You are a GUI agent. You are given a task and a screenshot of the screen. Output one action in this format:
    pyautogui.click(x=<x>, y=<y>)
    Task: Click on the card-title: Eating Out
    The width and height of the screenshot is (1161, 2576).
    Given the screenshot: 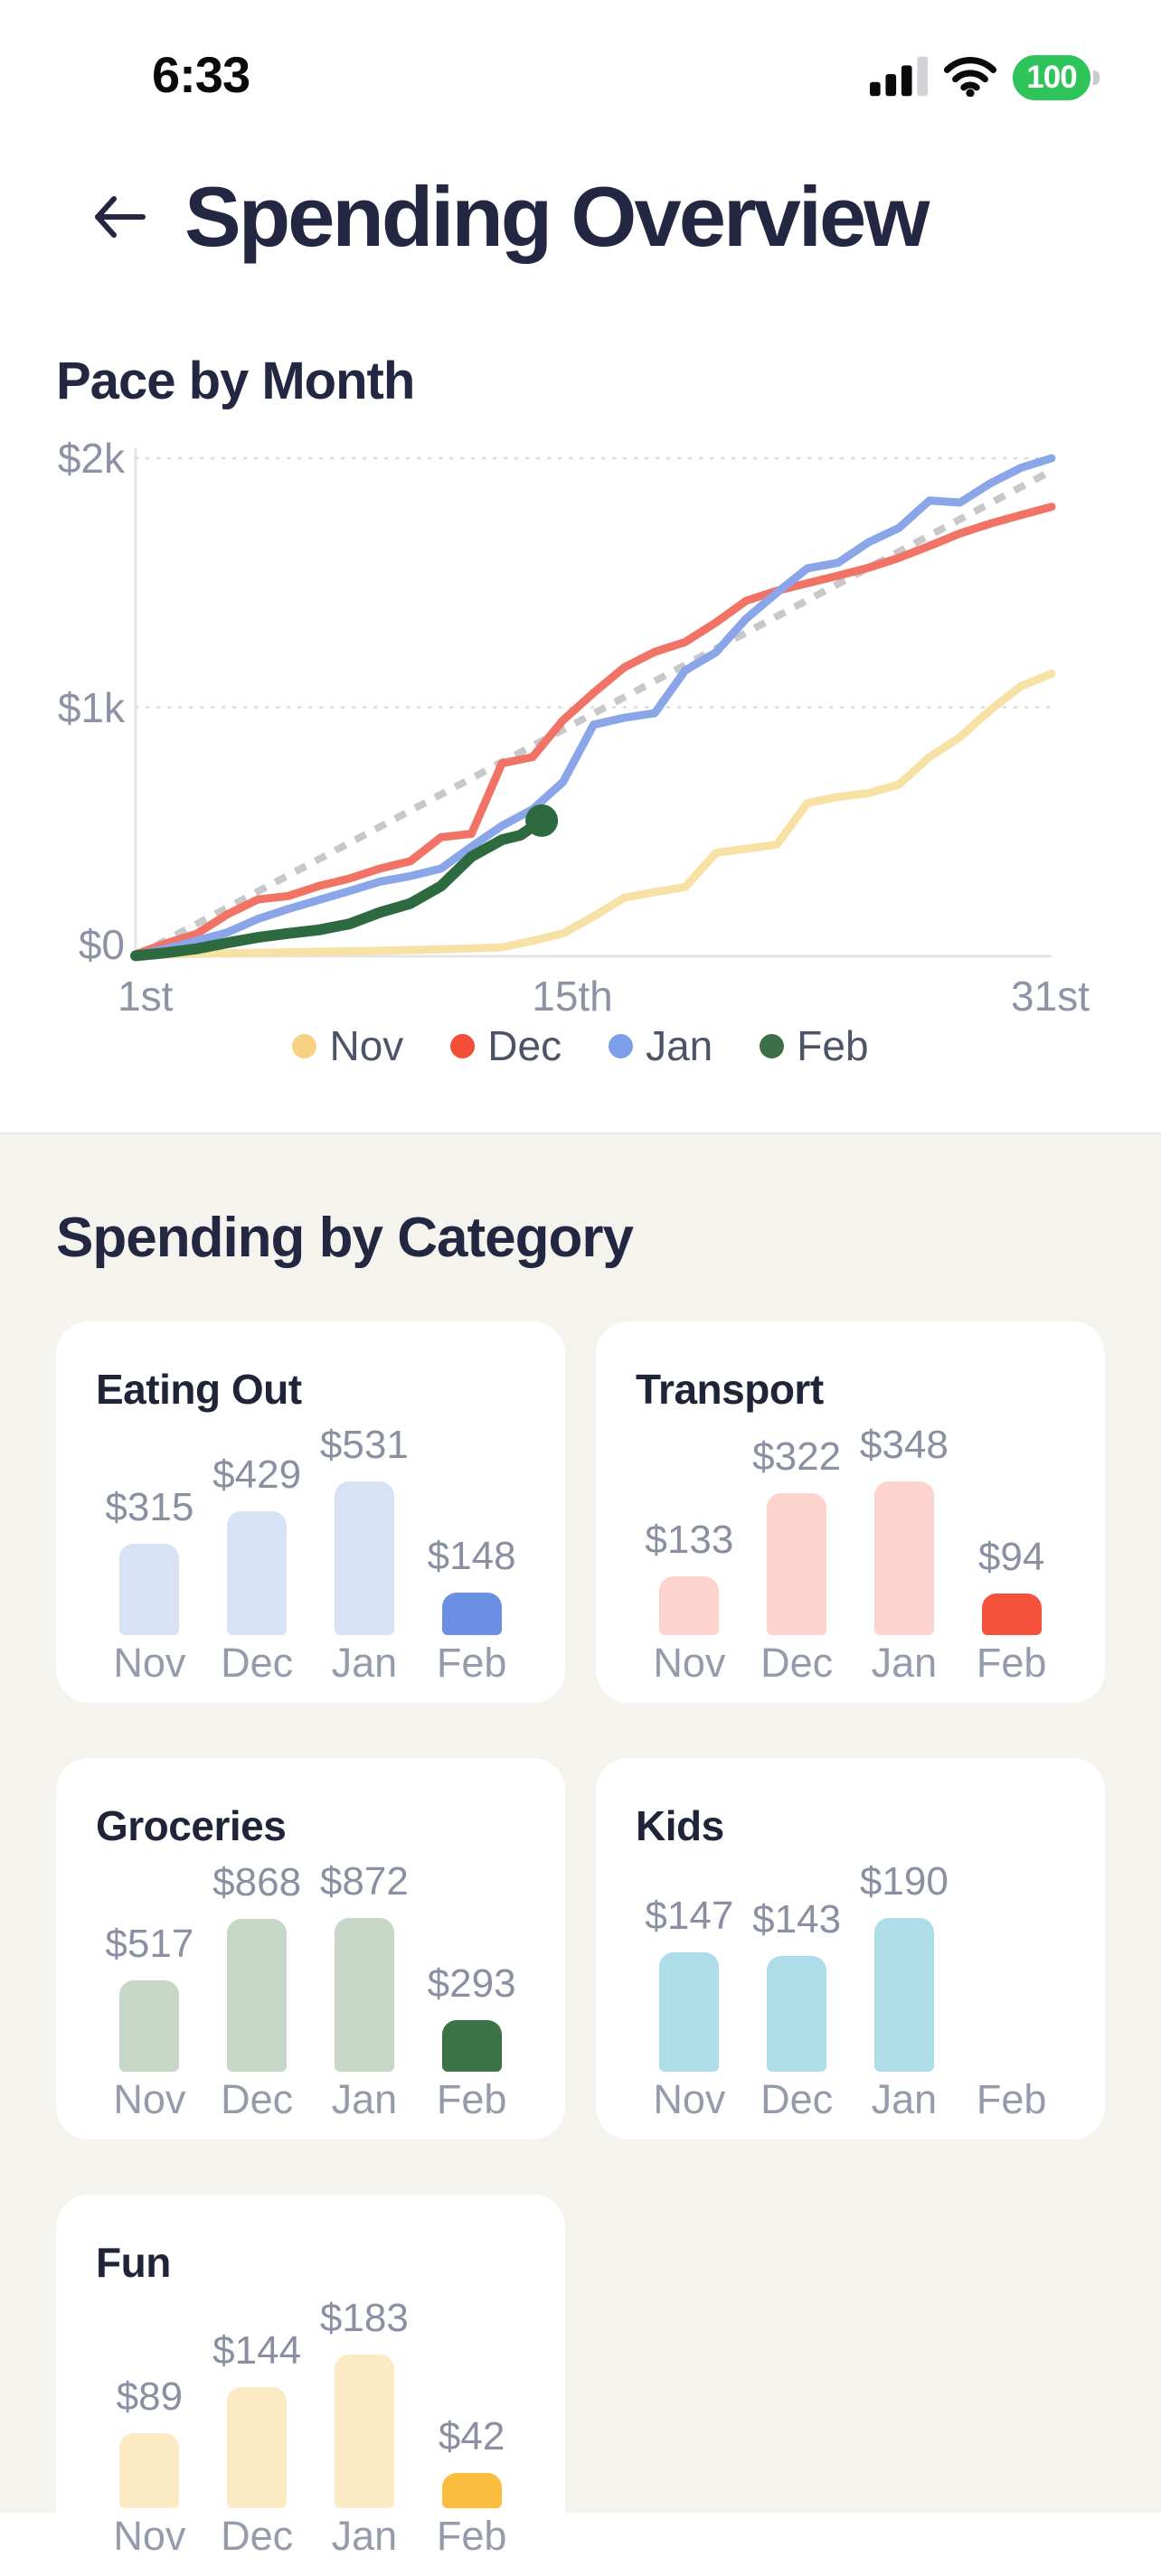 What is the action you would take?
    pyautogui.click(x=199, y=1389)
    